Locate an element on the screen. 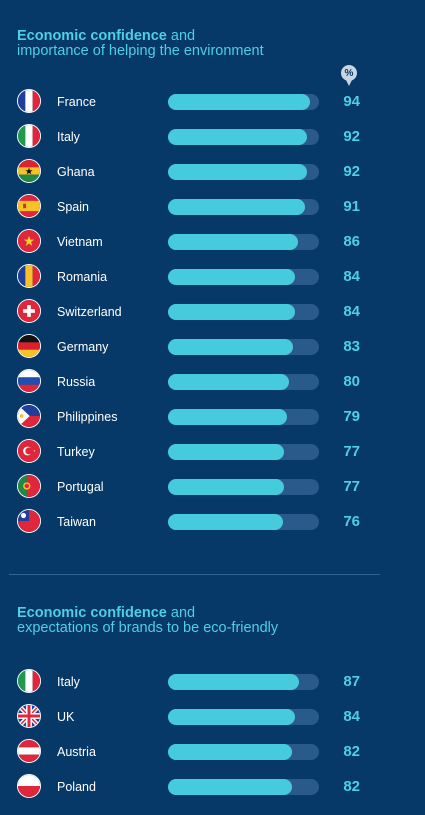  vietnam-flag-icon is located at coordinates (29, 241).